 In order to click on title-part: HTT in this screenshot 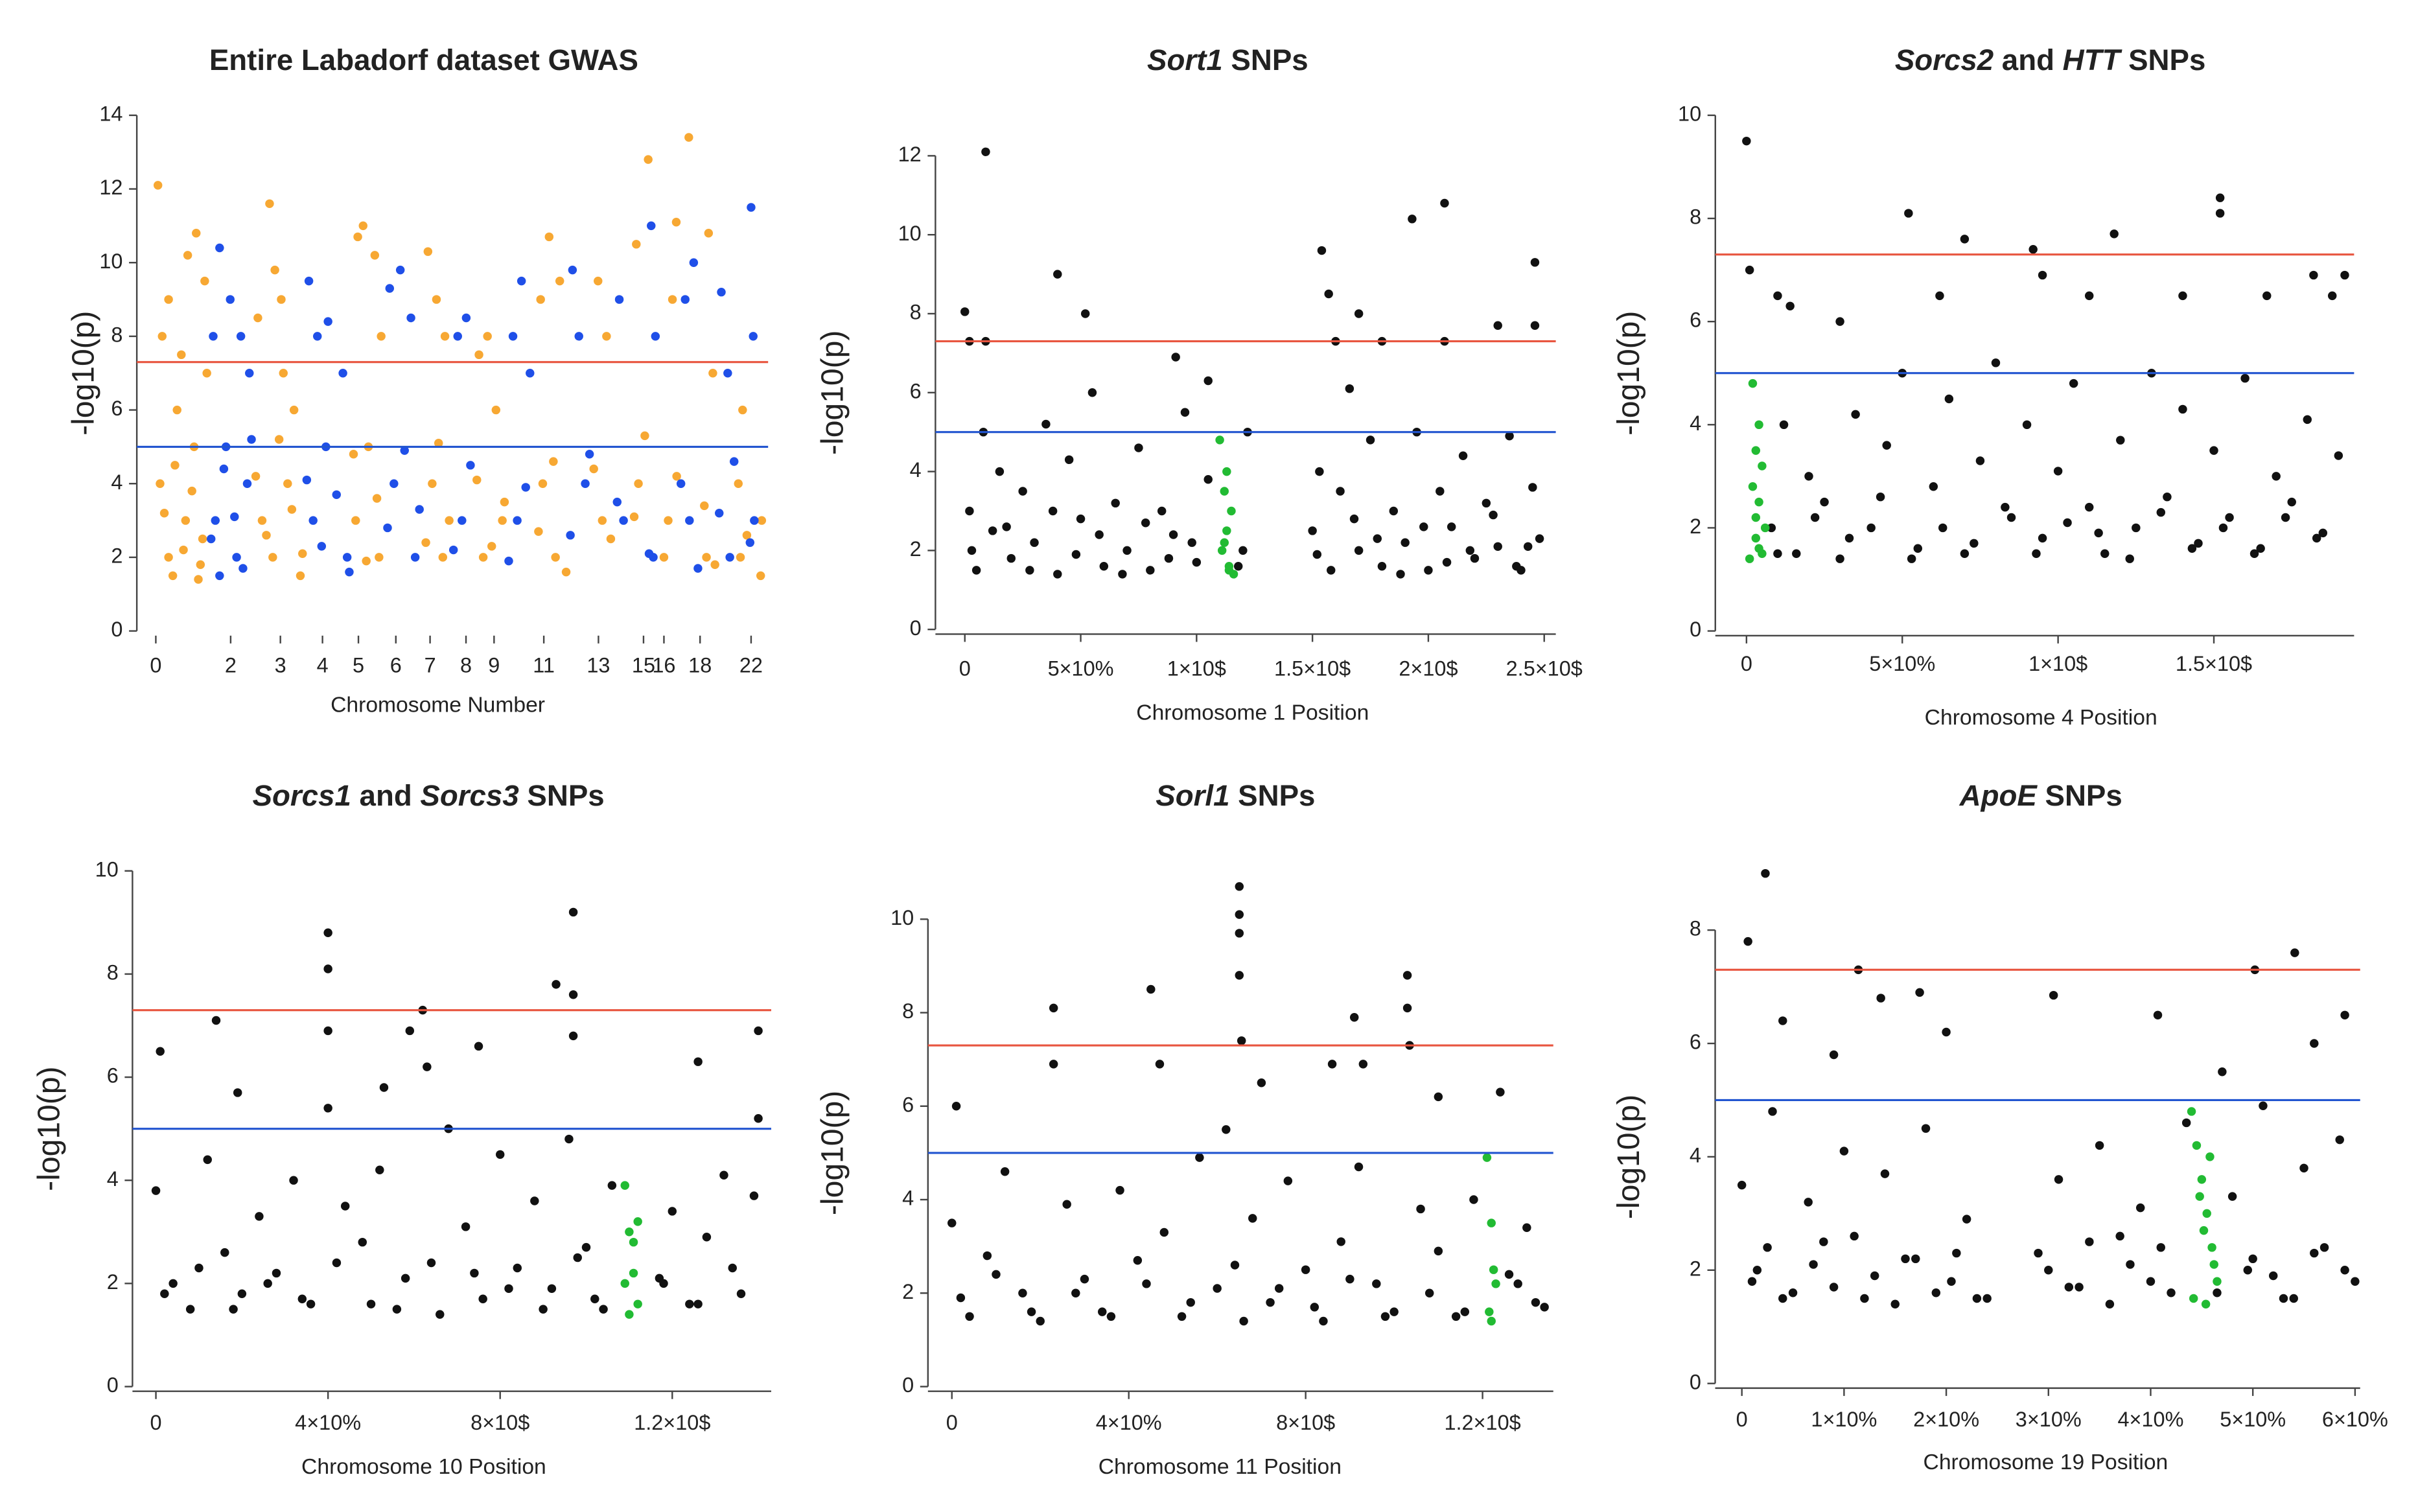, I will do `click(2093, 59)`.